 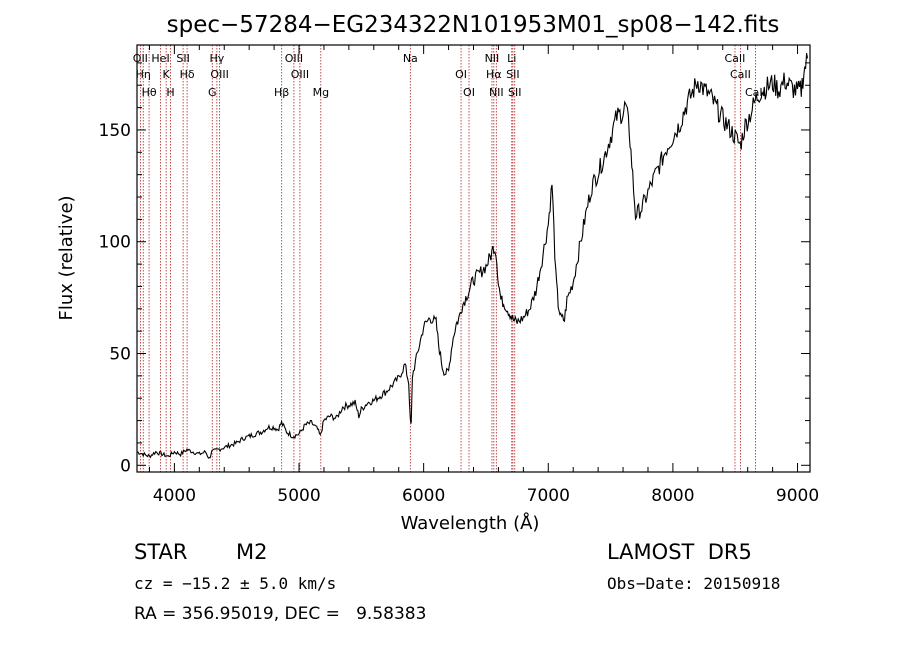 What do you see at coordinates (252, 552) in the screenshot?
I see `object-subclass: M2` at bounding box center [252, 552].